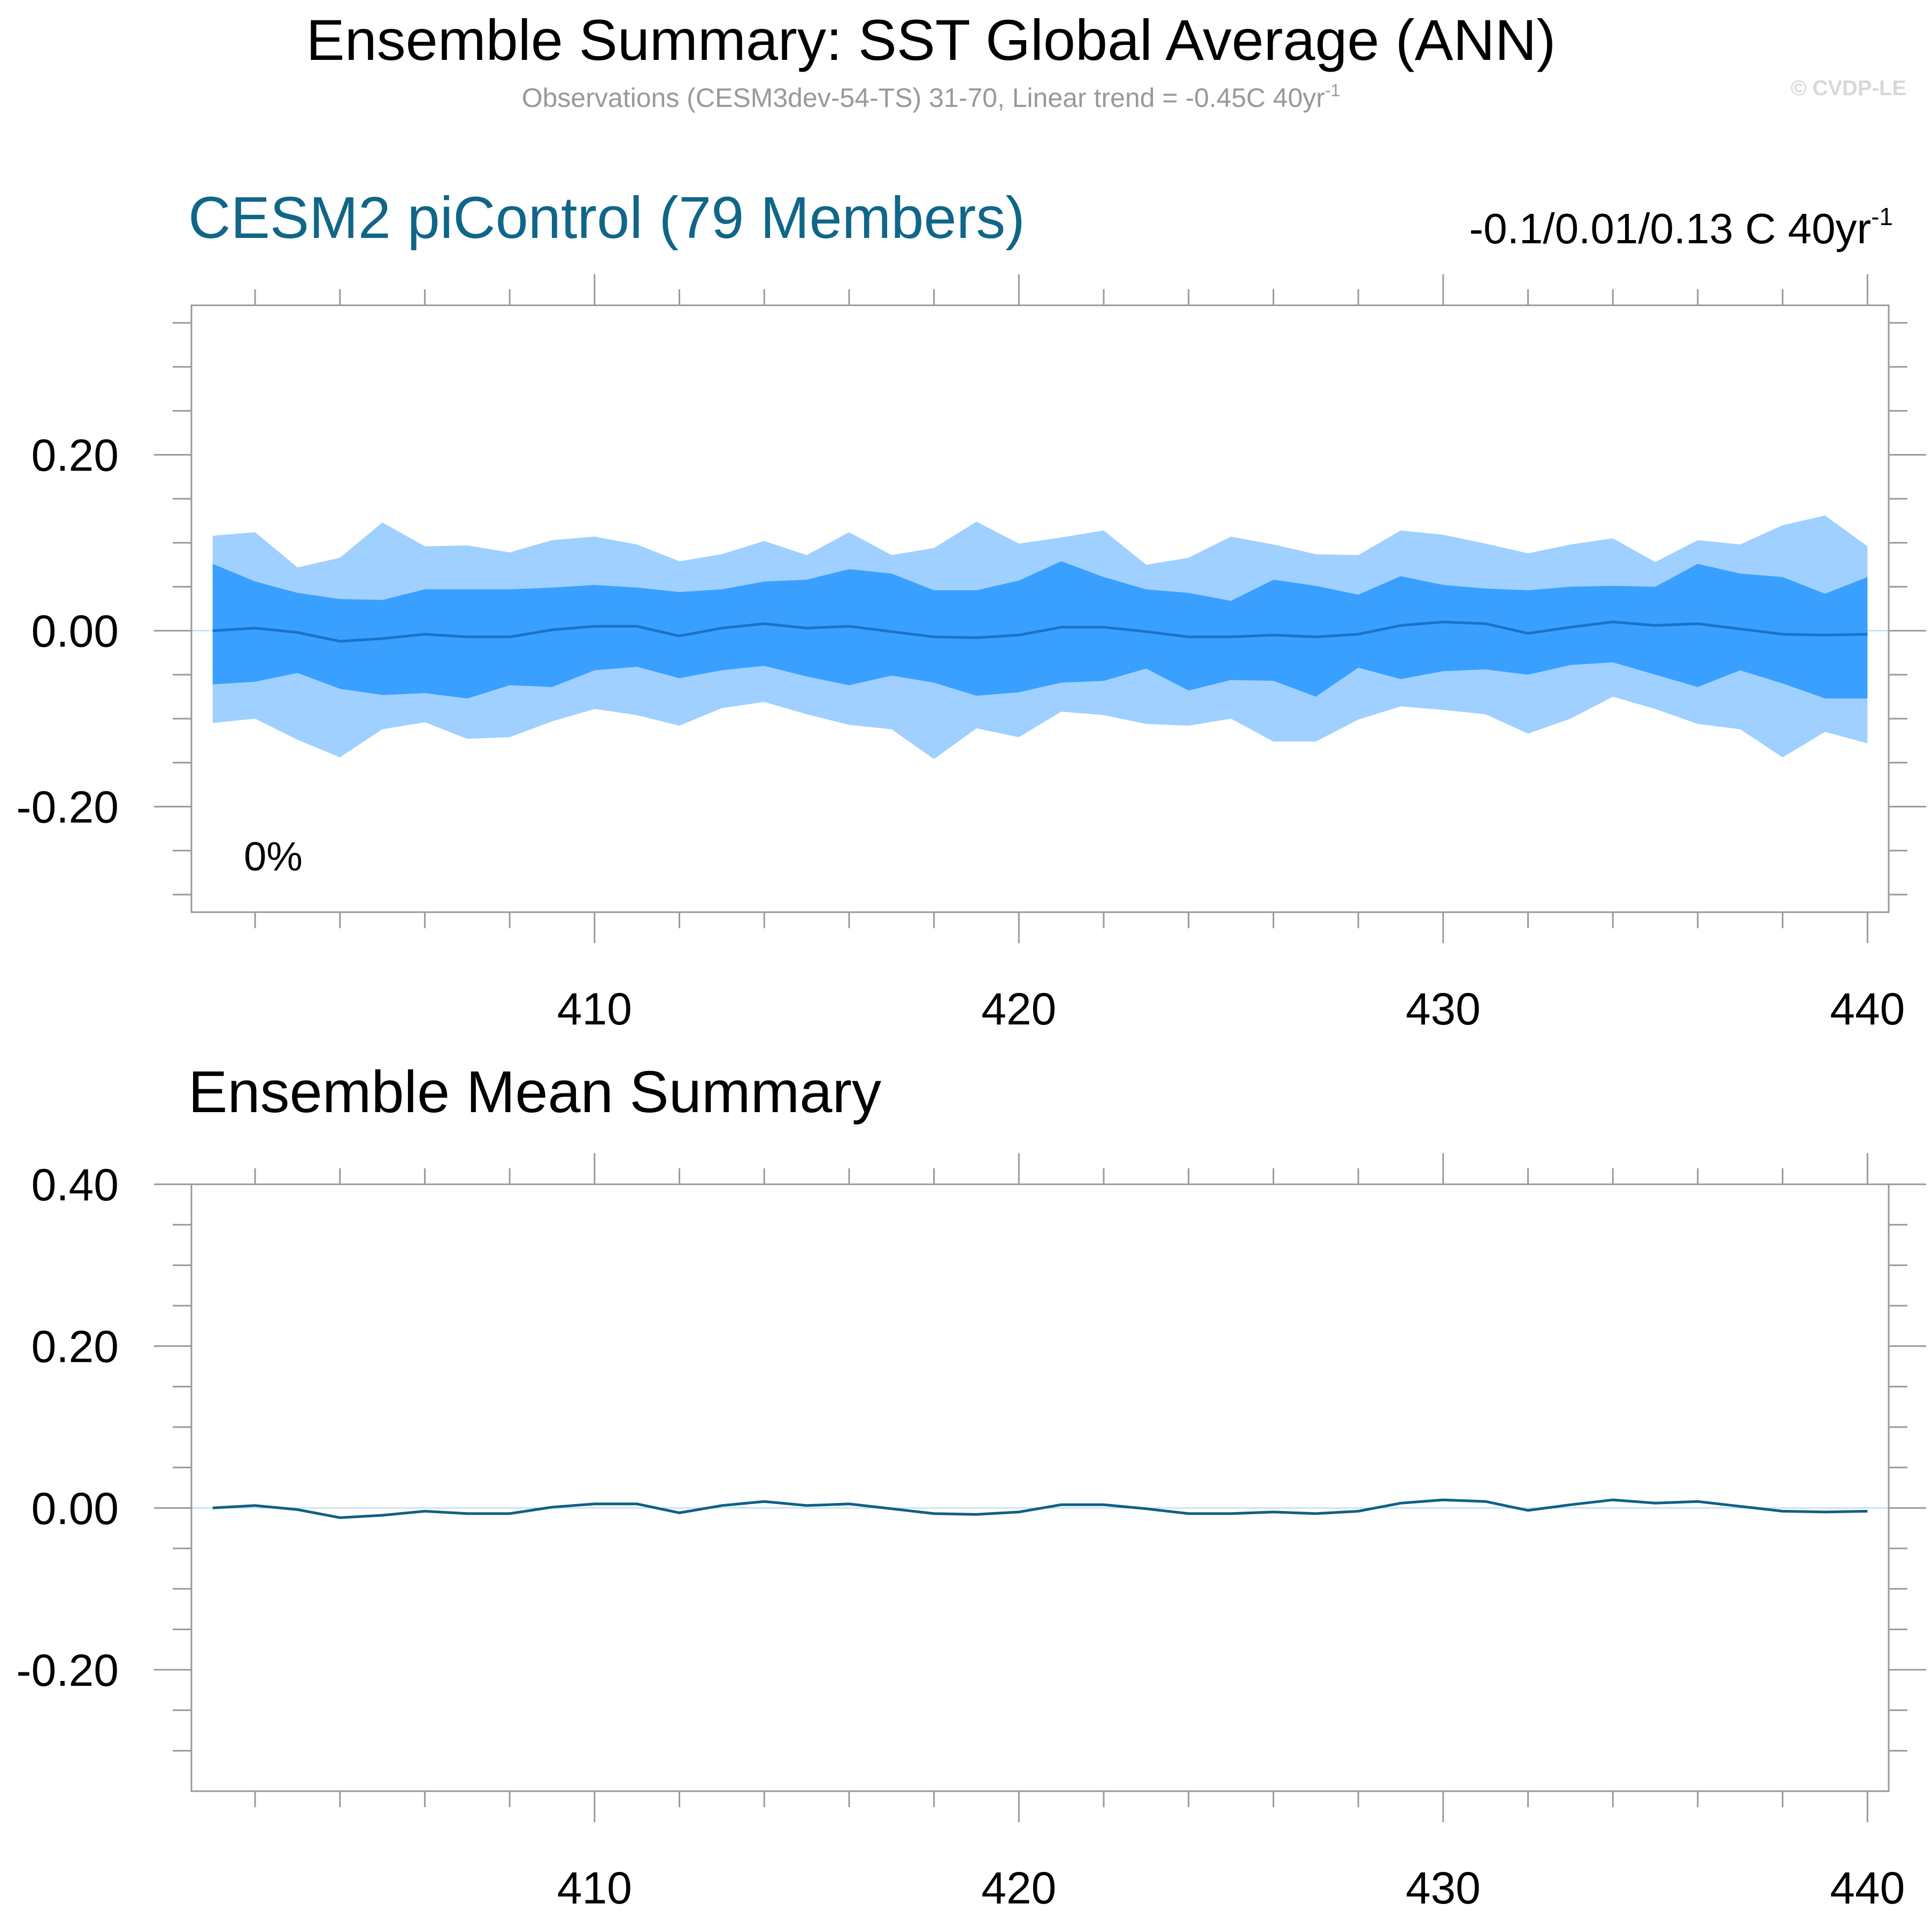 The width and height of the screenshot is (1932, 1912). I want to click on panel1-percent-label: 0%, so click(273, 857).